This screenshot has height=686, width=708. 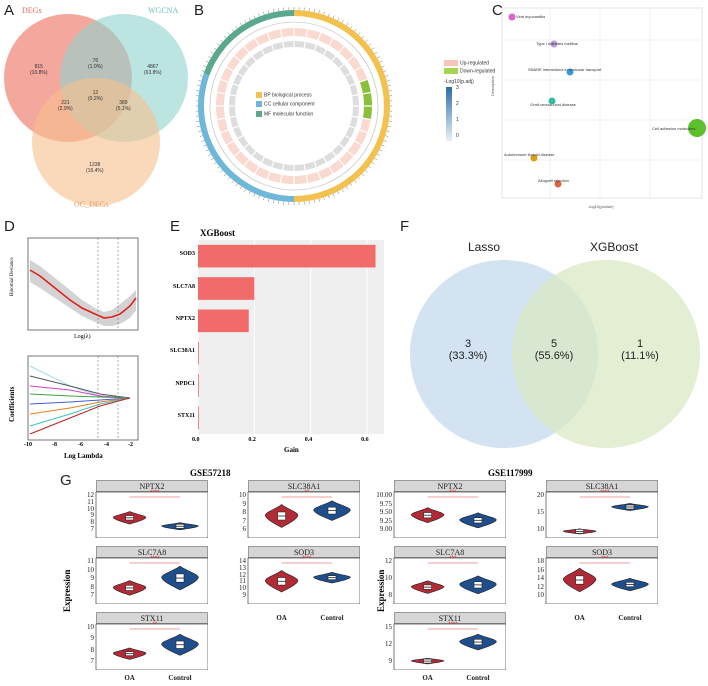 I want to click on region-count: 221, so click(x=65, y=103).